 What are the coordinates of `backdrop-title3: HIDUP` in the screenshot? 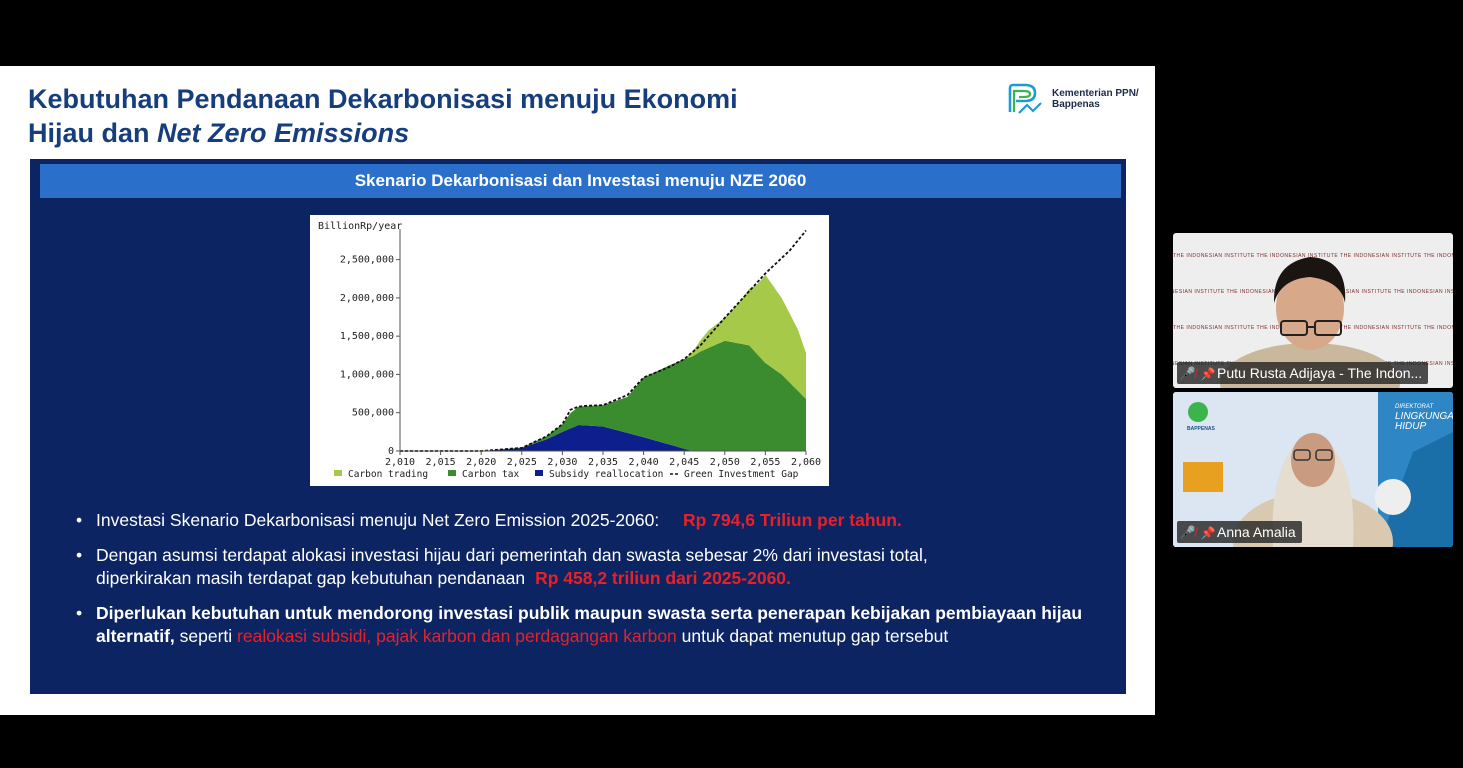 It's located at (1411, 426).